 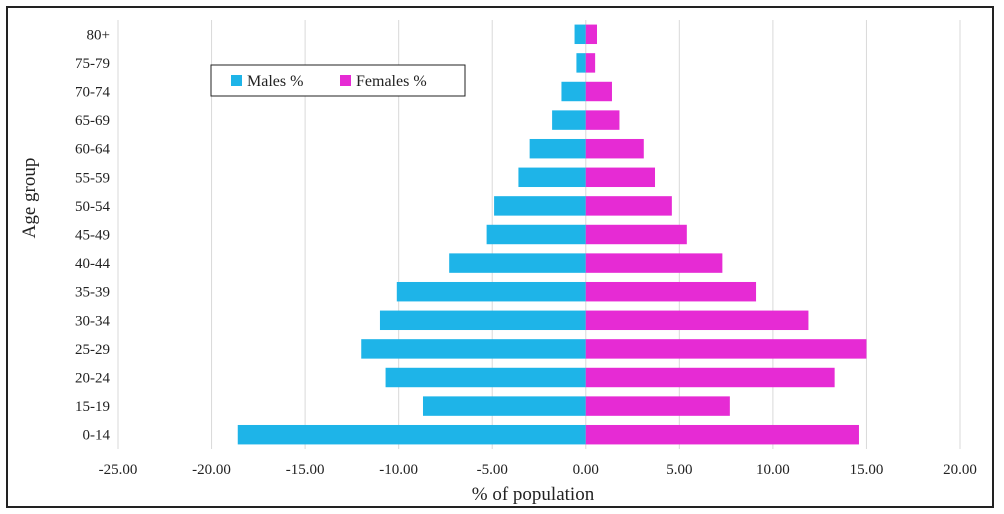 What do you see at coordinates (92, 379) in the screenshot?
I see `y-tick-label: 20-24` at bounding box center [92, 379].